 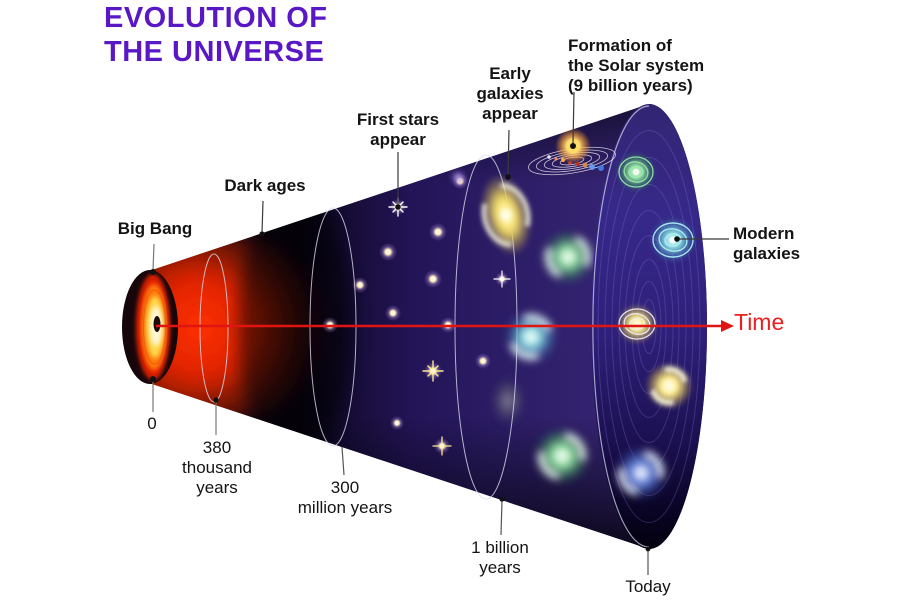 What do you see at coordinates (152, 423) in the screenshot?
I see `tick-0: 0` at bounding box center [152, 423].